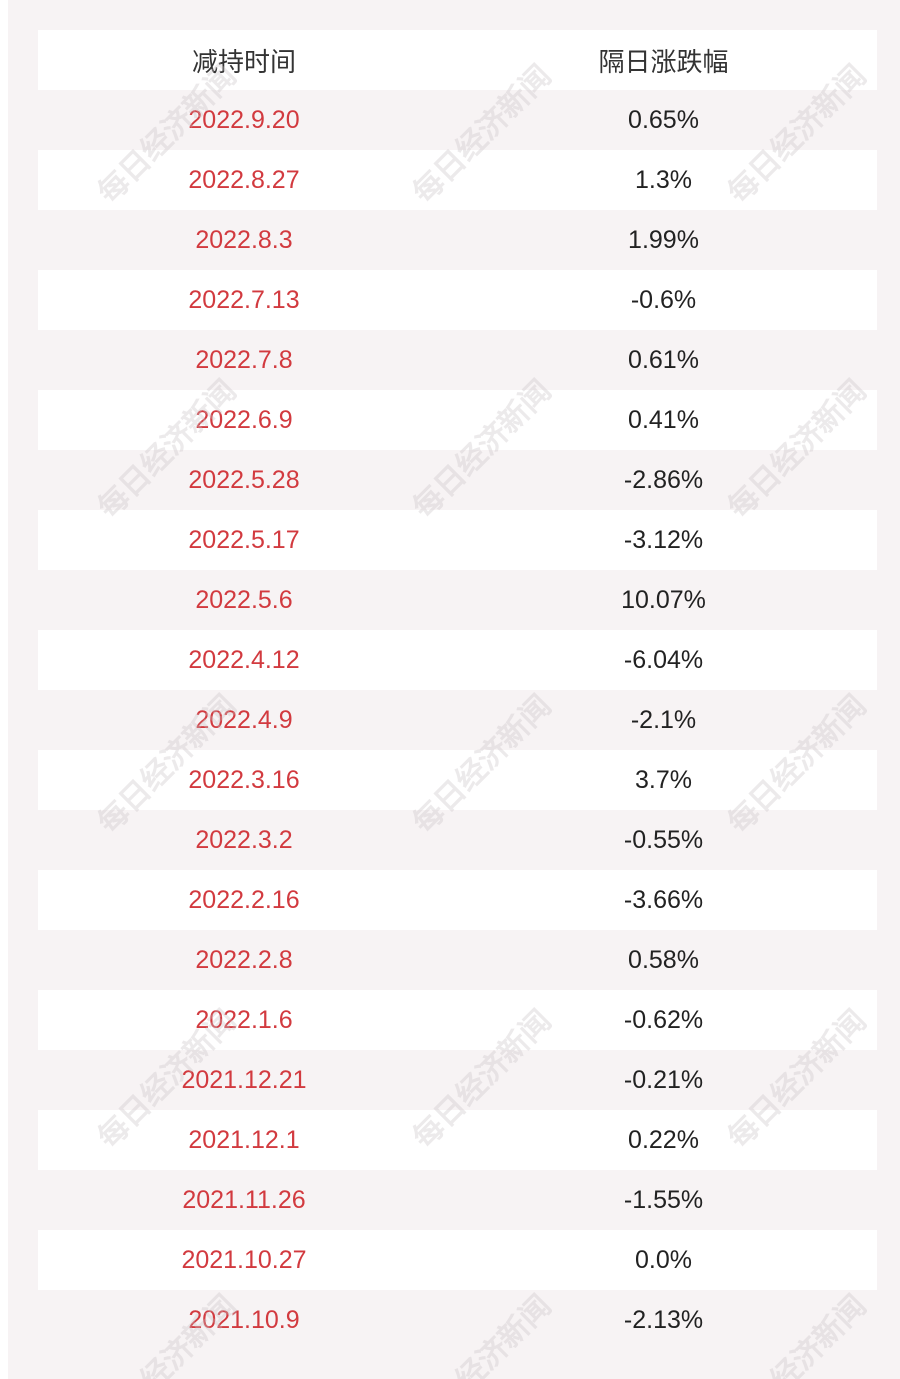 The image size is (900, 1379). I want to click on table-row: 2022.9.20 0.65%, so click(457, 120).